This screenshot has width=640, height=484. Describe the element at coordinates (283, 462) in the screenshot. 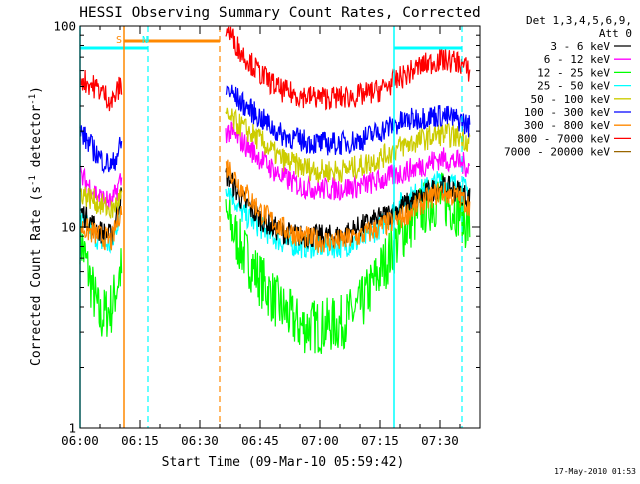

I see `x-axis-title: Start Time (09-Mar-10 05:59:42)` at that location.